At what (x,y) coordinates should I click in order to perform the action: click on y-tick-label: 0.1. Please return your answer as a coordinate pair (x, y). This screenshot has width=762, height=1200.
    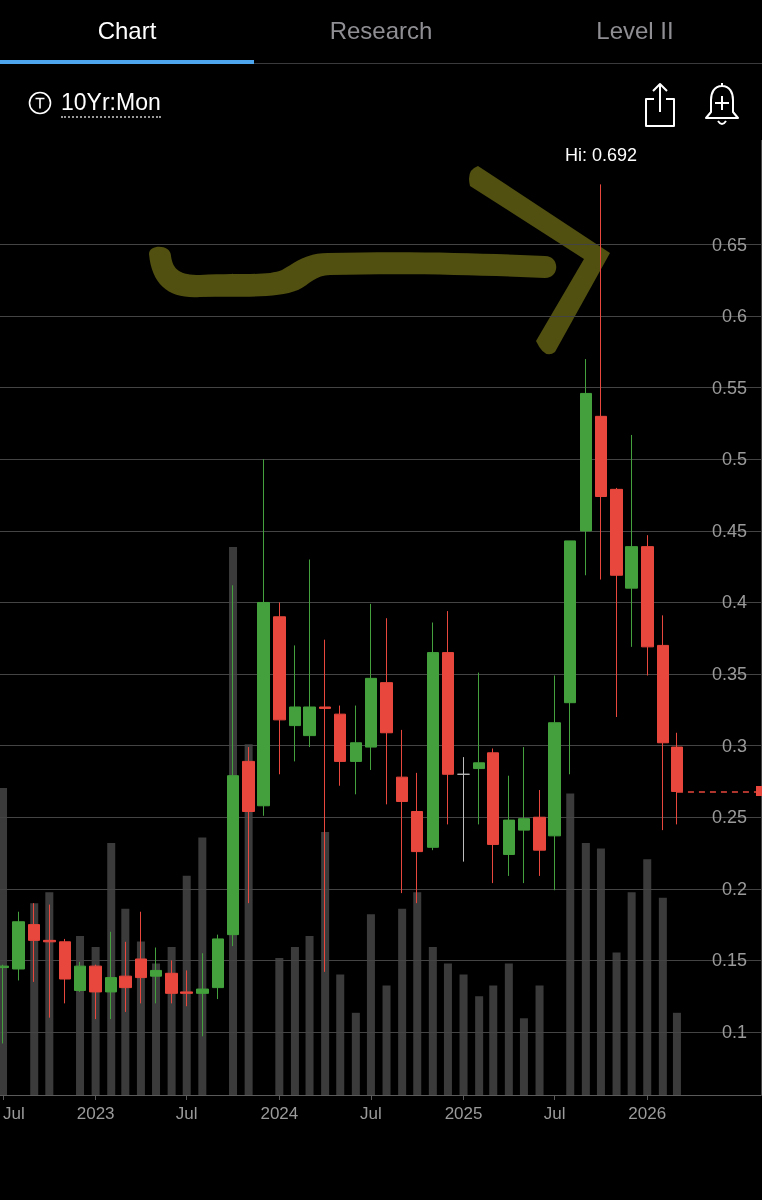
    Looking at the image, I should click on (734, 1032).